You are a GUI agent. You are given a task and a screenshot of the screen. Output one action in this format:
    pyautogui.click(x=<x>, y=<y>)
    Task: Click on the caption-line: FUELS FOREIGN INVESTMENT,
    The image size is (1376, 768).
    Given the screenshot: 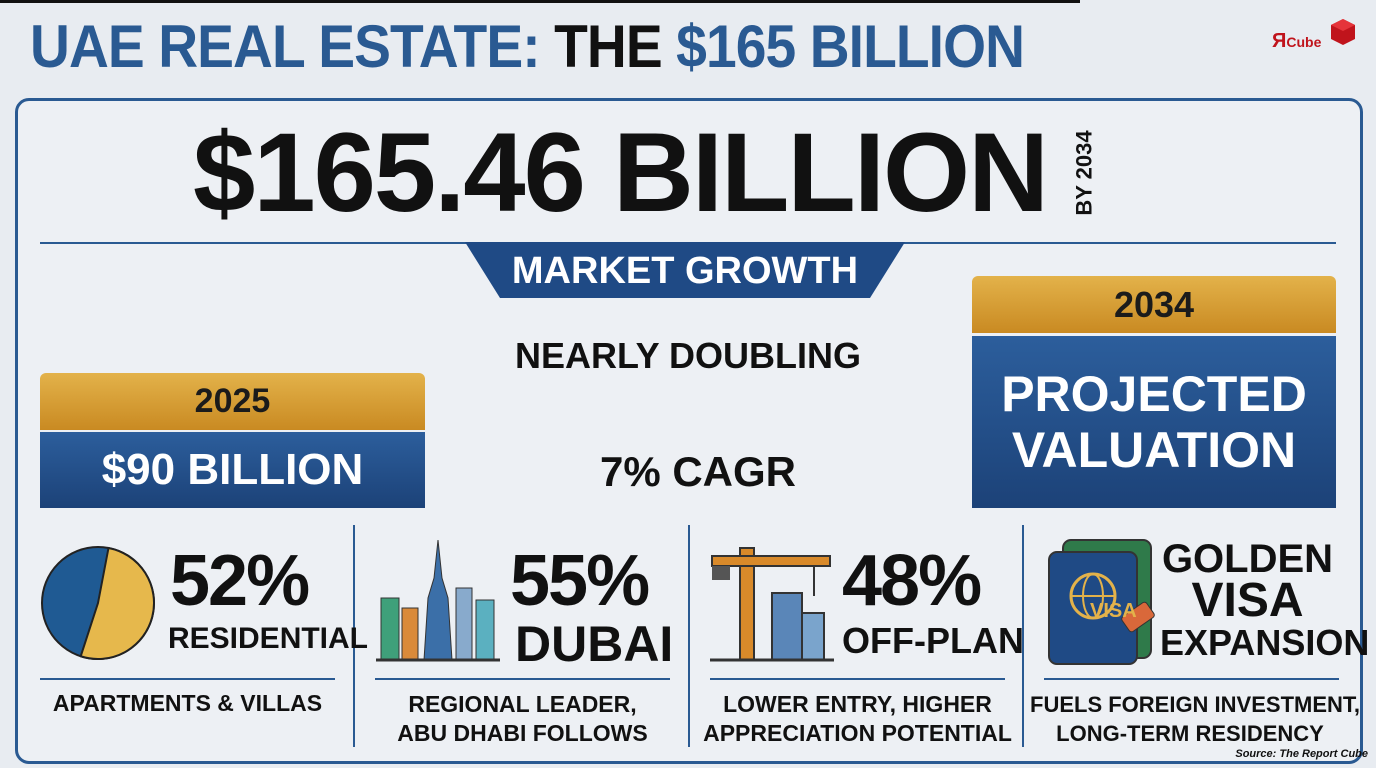 What is the action you would take?
    pyautogui.click(x=1195, y=704)
    